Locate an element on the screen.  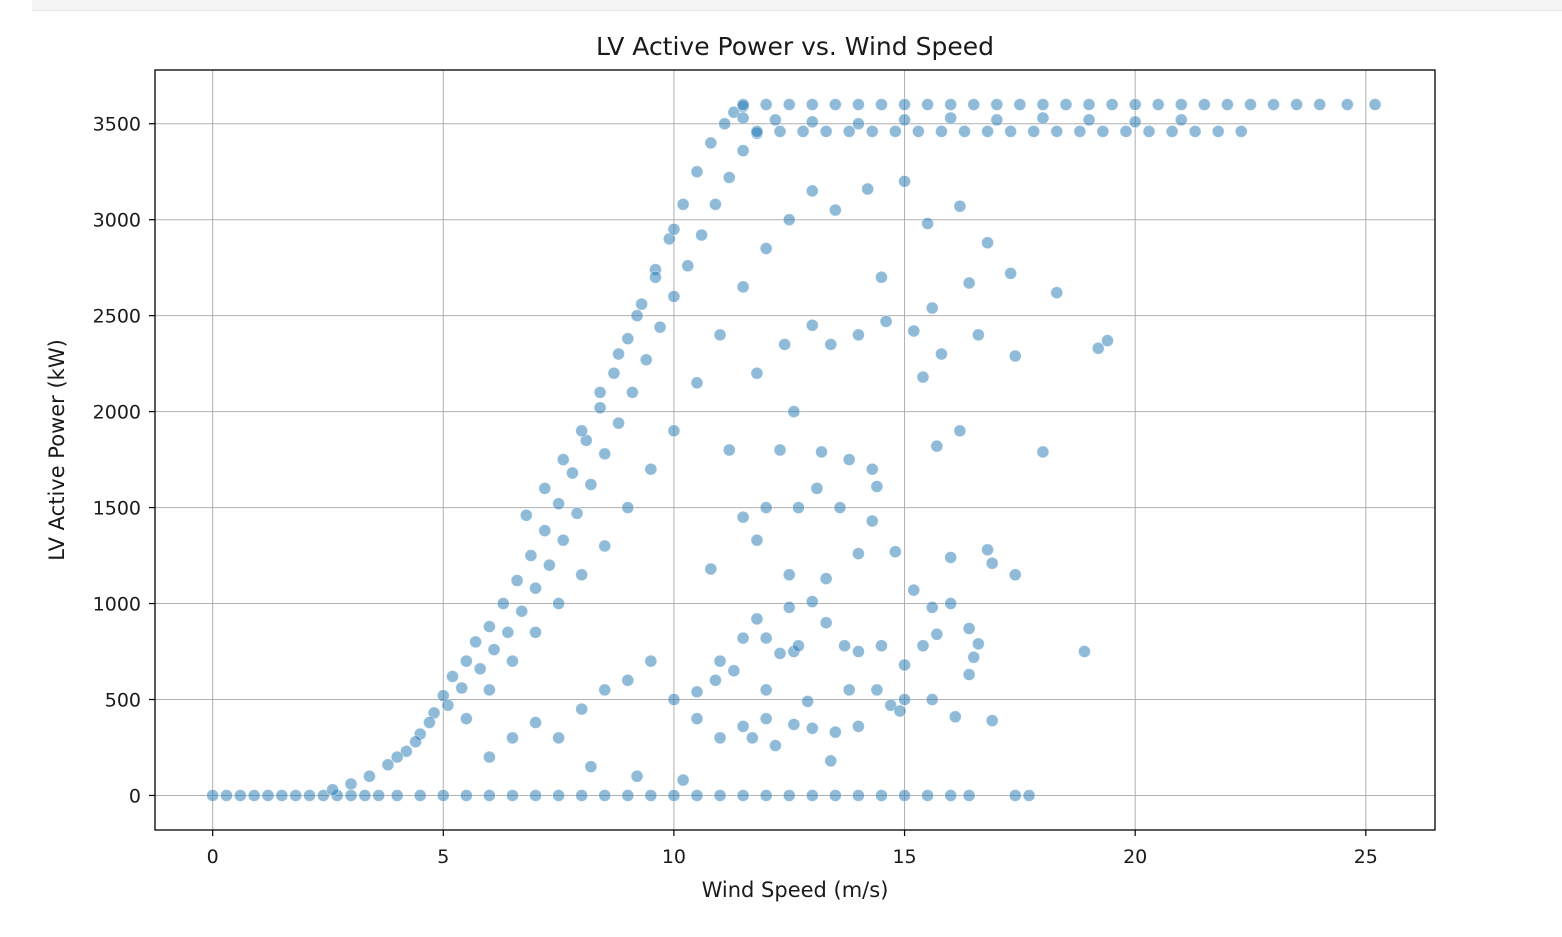
x-tick-label: 5 is located at coordinates (443, 857).